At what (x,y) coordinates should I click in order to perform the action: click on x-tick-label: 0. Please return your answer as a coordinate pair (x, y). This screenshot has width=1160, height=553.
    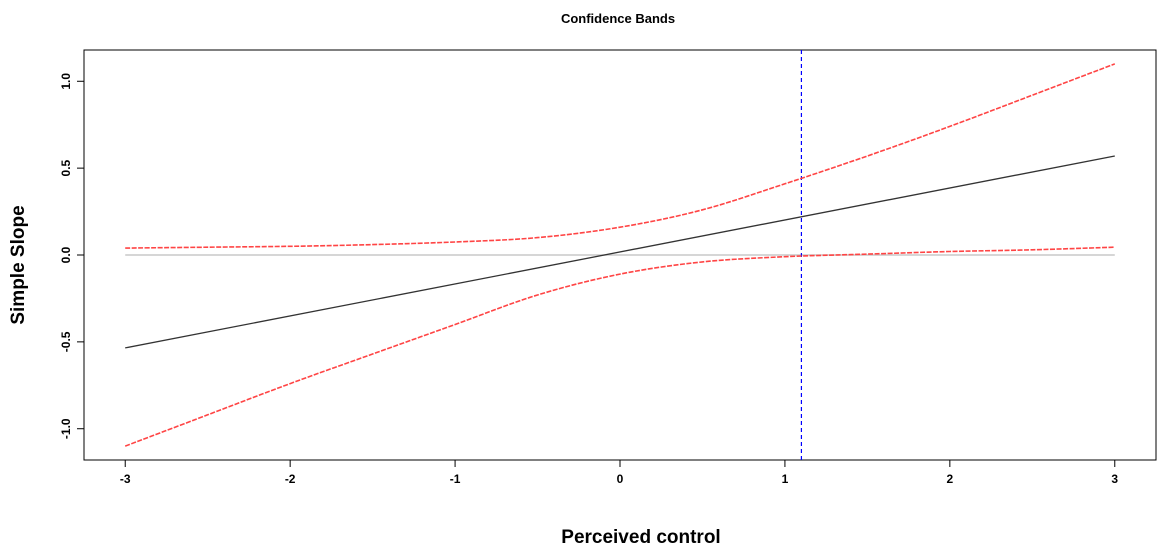
    Looking at the image, I should click on (620, 479).